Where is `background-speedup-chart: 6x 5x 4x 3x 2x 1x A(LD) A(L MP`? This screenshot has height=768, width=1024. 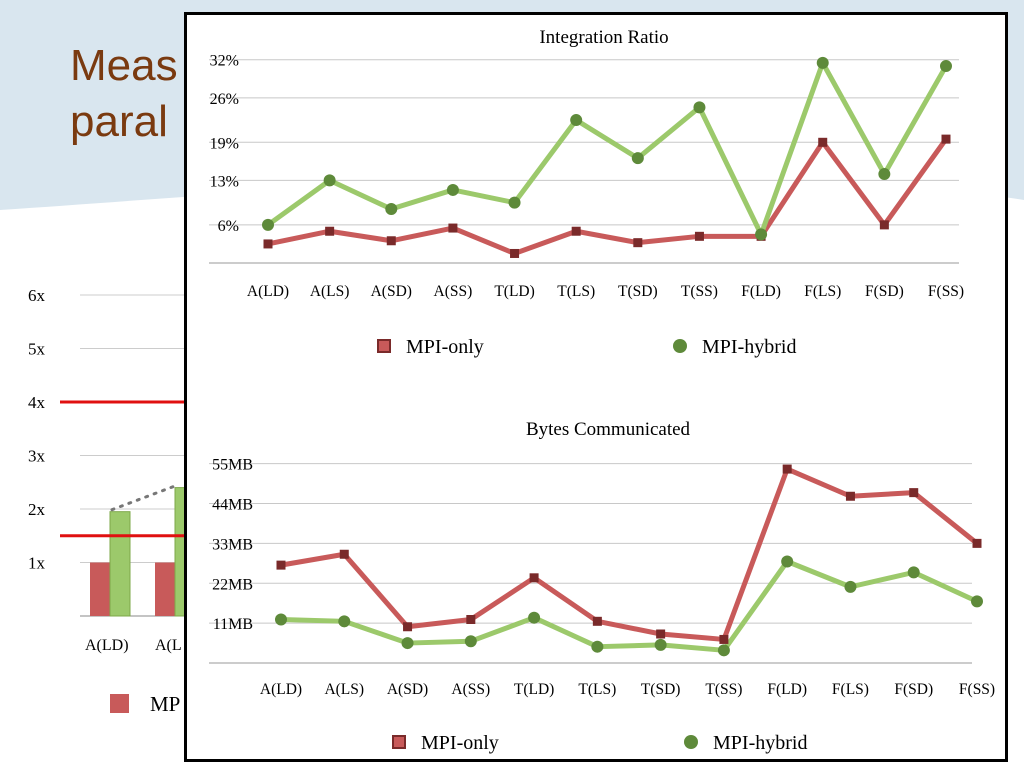 background-speedup-chart: 6x 5x 4x 3x 2x 1x A(LD) A(L MP is located at coordinates (114, 501).